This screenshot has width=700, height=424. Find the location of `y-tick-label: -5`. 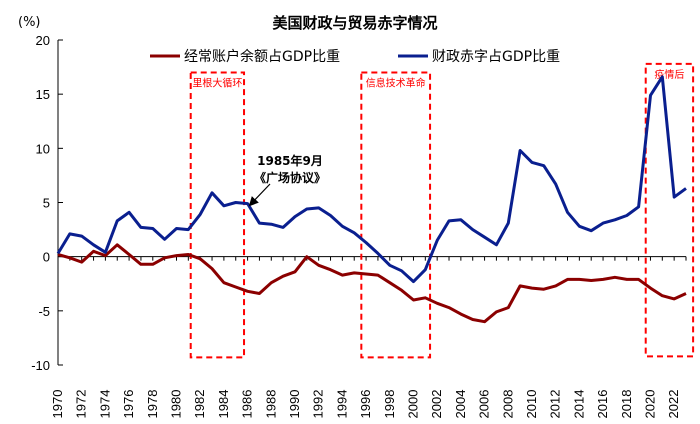

y-tick-label: -5 is located at coordinates (44, 311).